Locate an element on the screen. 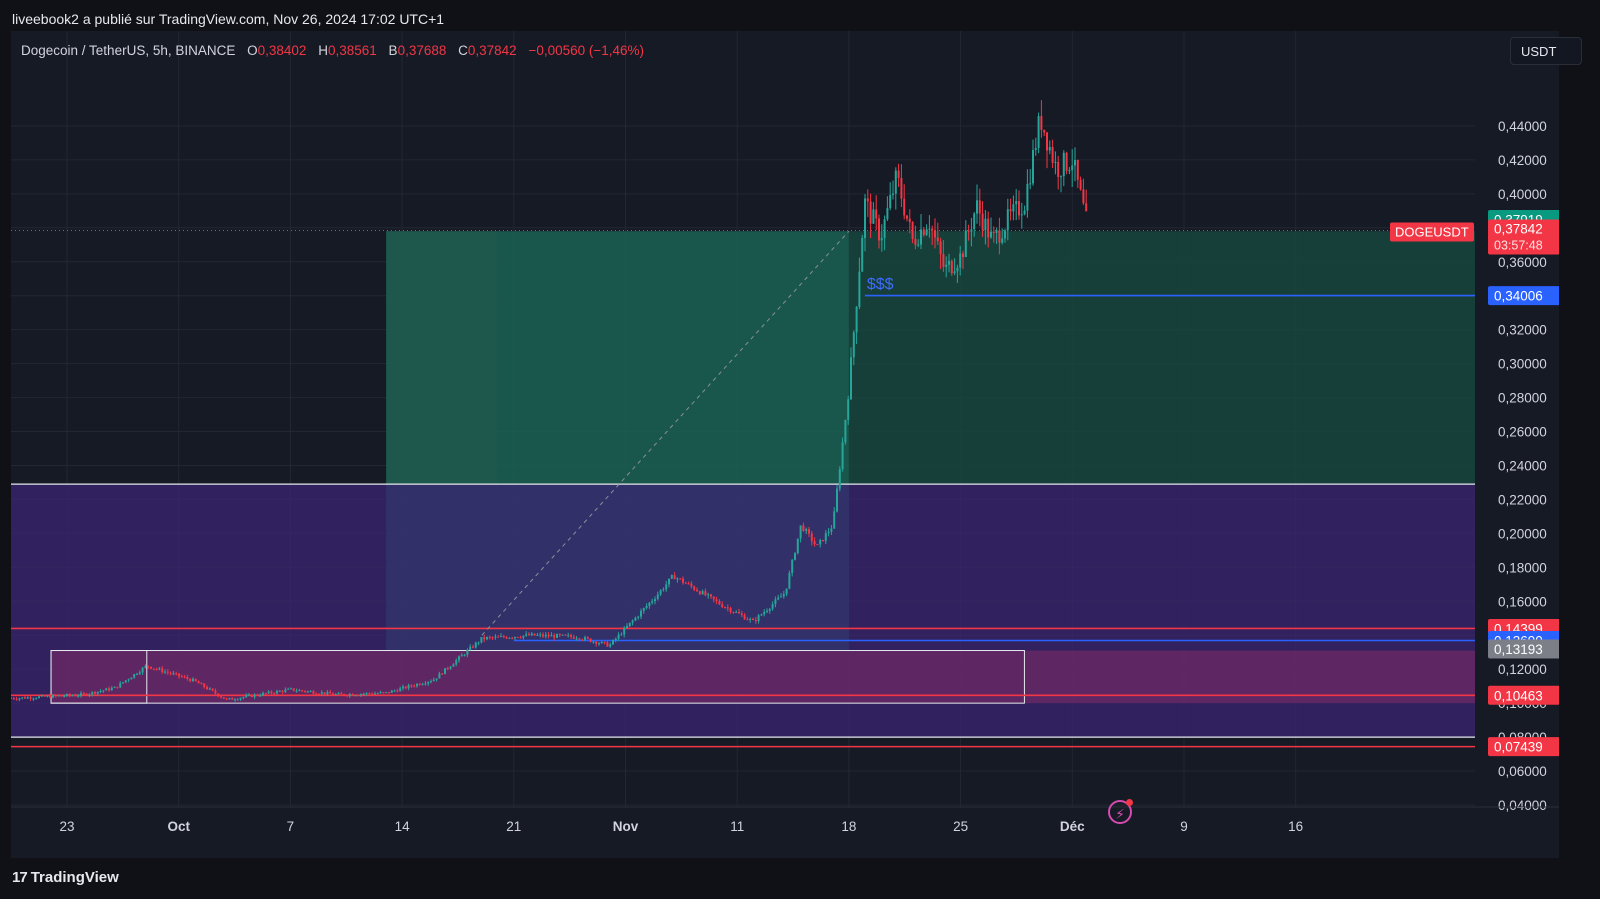 This screenshot has width=1600, height=899. level-tag-blue-bg is located at coordinates (1523, 296).